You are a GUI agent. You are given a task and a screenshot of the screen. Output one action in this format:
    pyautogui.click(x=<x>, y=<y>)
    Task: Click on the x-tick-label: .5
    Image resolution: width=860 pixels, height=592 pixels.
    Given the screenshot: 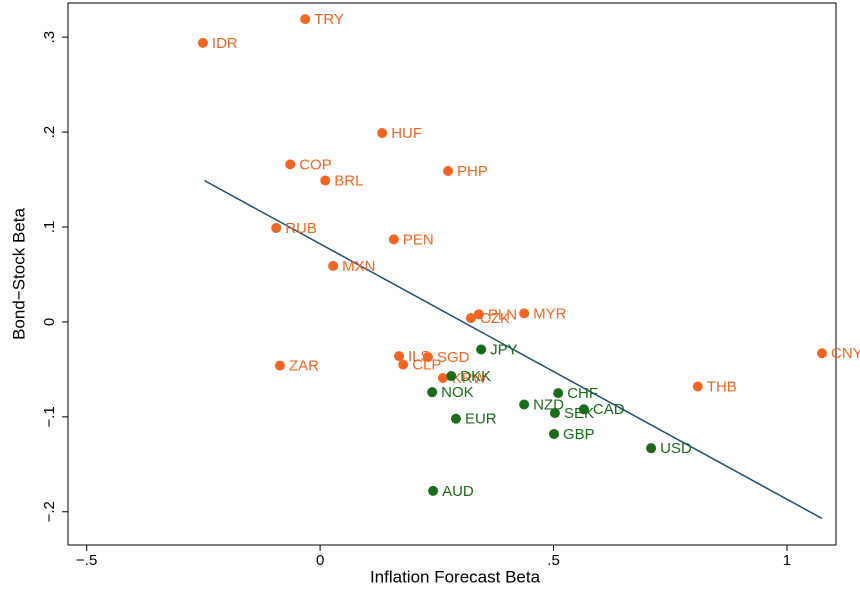 What is the action you would take?
    pyautogui.click(x=553, y=560)
    